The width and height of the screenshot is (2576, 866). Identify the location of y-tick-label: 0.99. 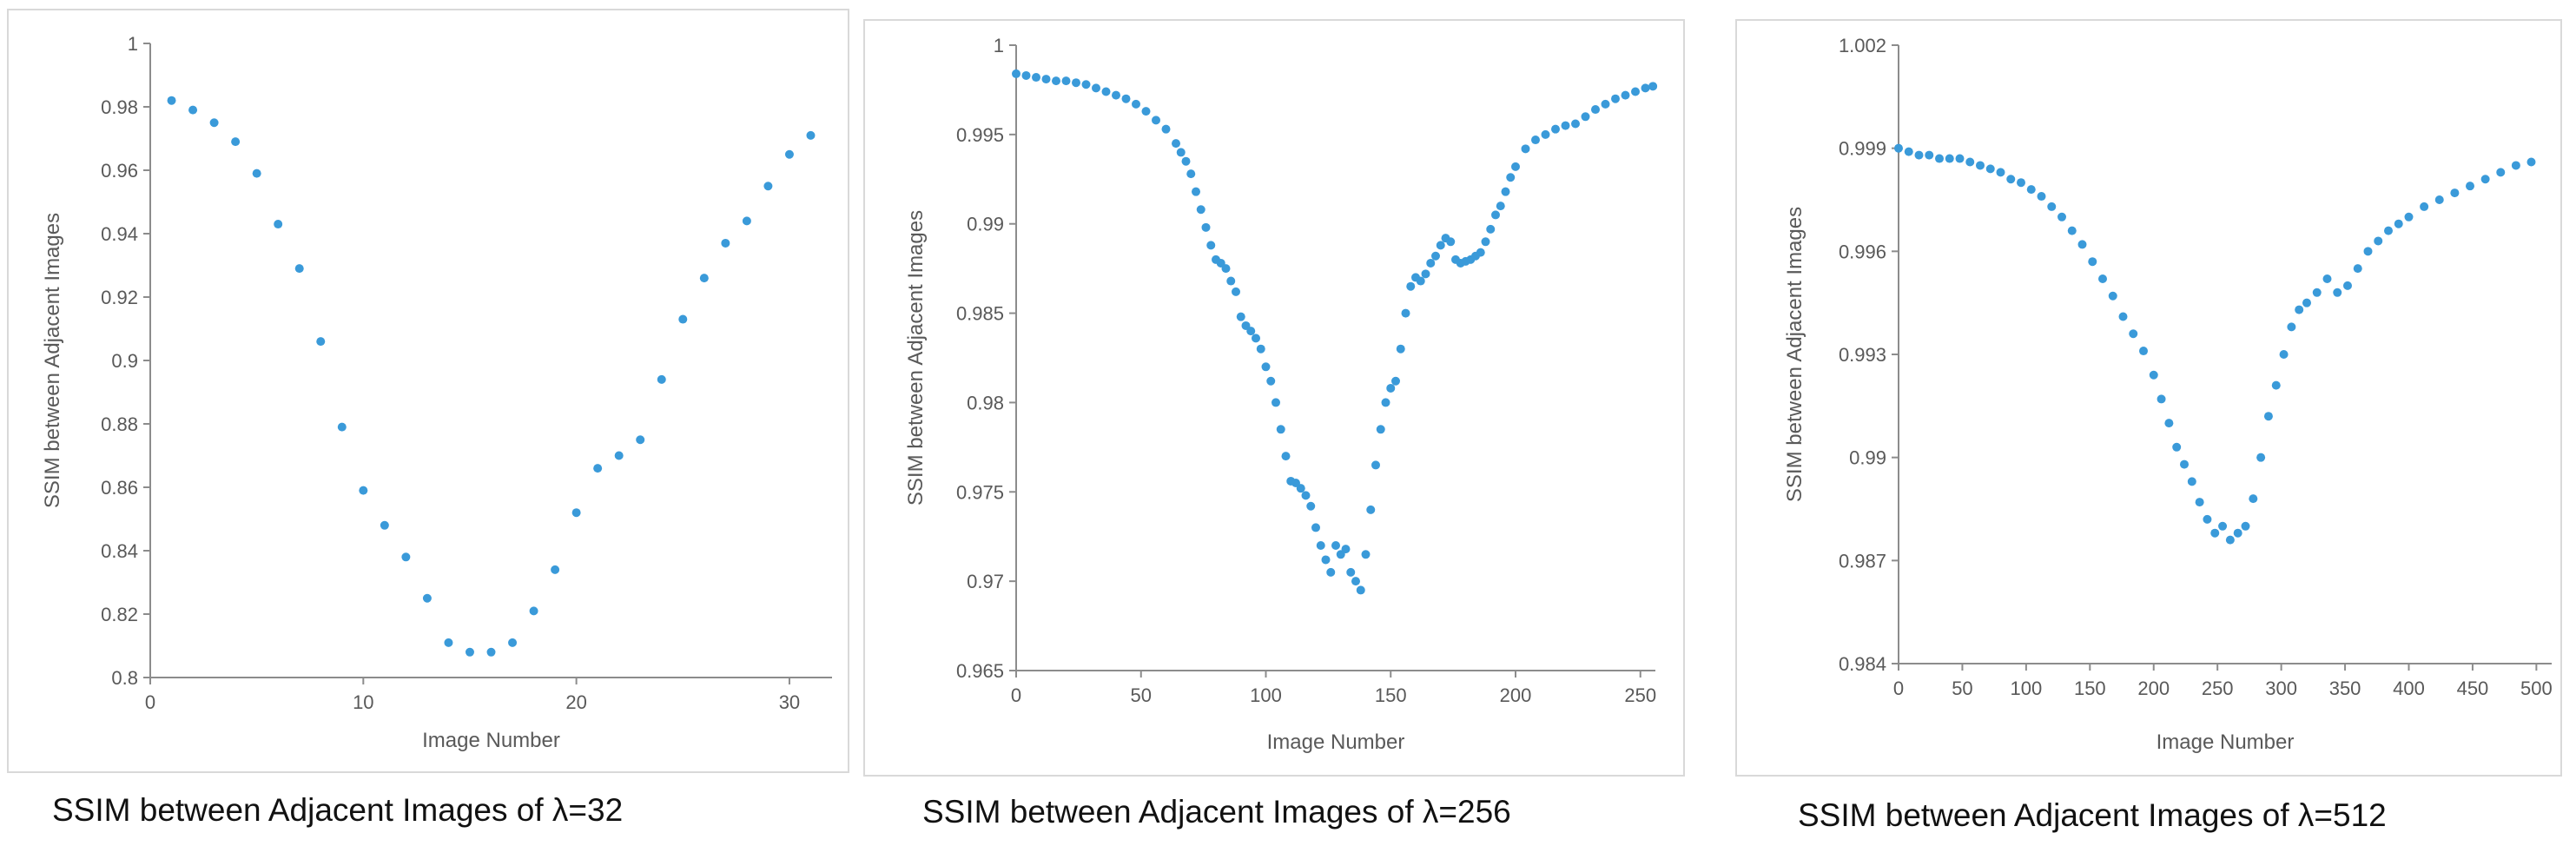
(1867, 458).